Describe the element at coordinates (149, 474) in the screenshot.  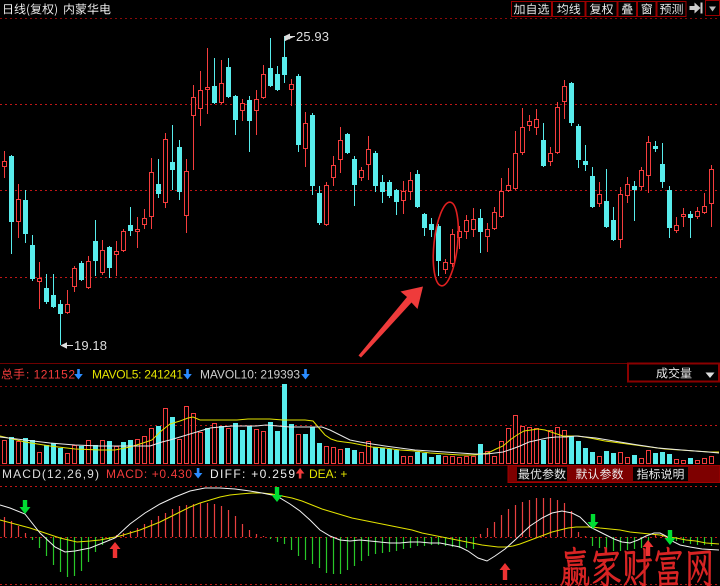
I see `svg-text: MACD: +0.430` at that location.